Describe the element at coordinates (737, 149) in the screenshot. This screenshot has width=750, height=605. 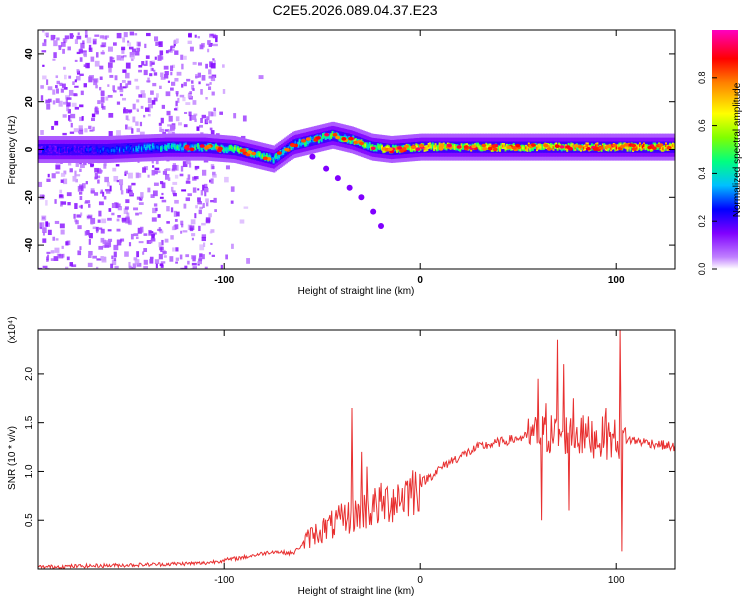
I see `colorbar-label: Normalized spectral amplitude` at that location.